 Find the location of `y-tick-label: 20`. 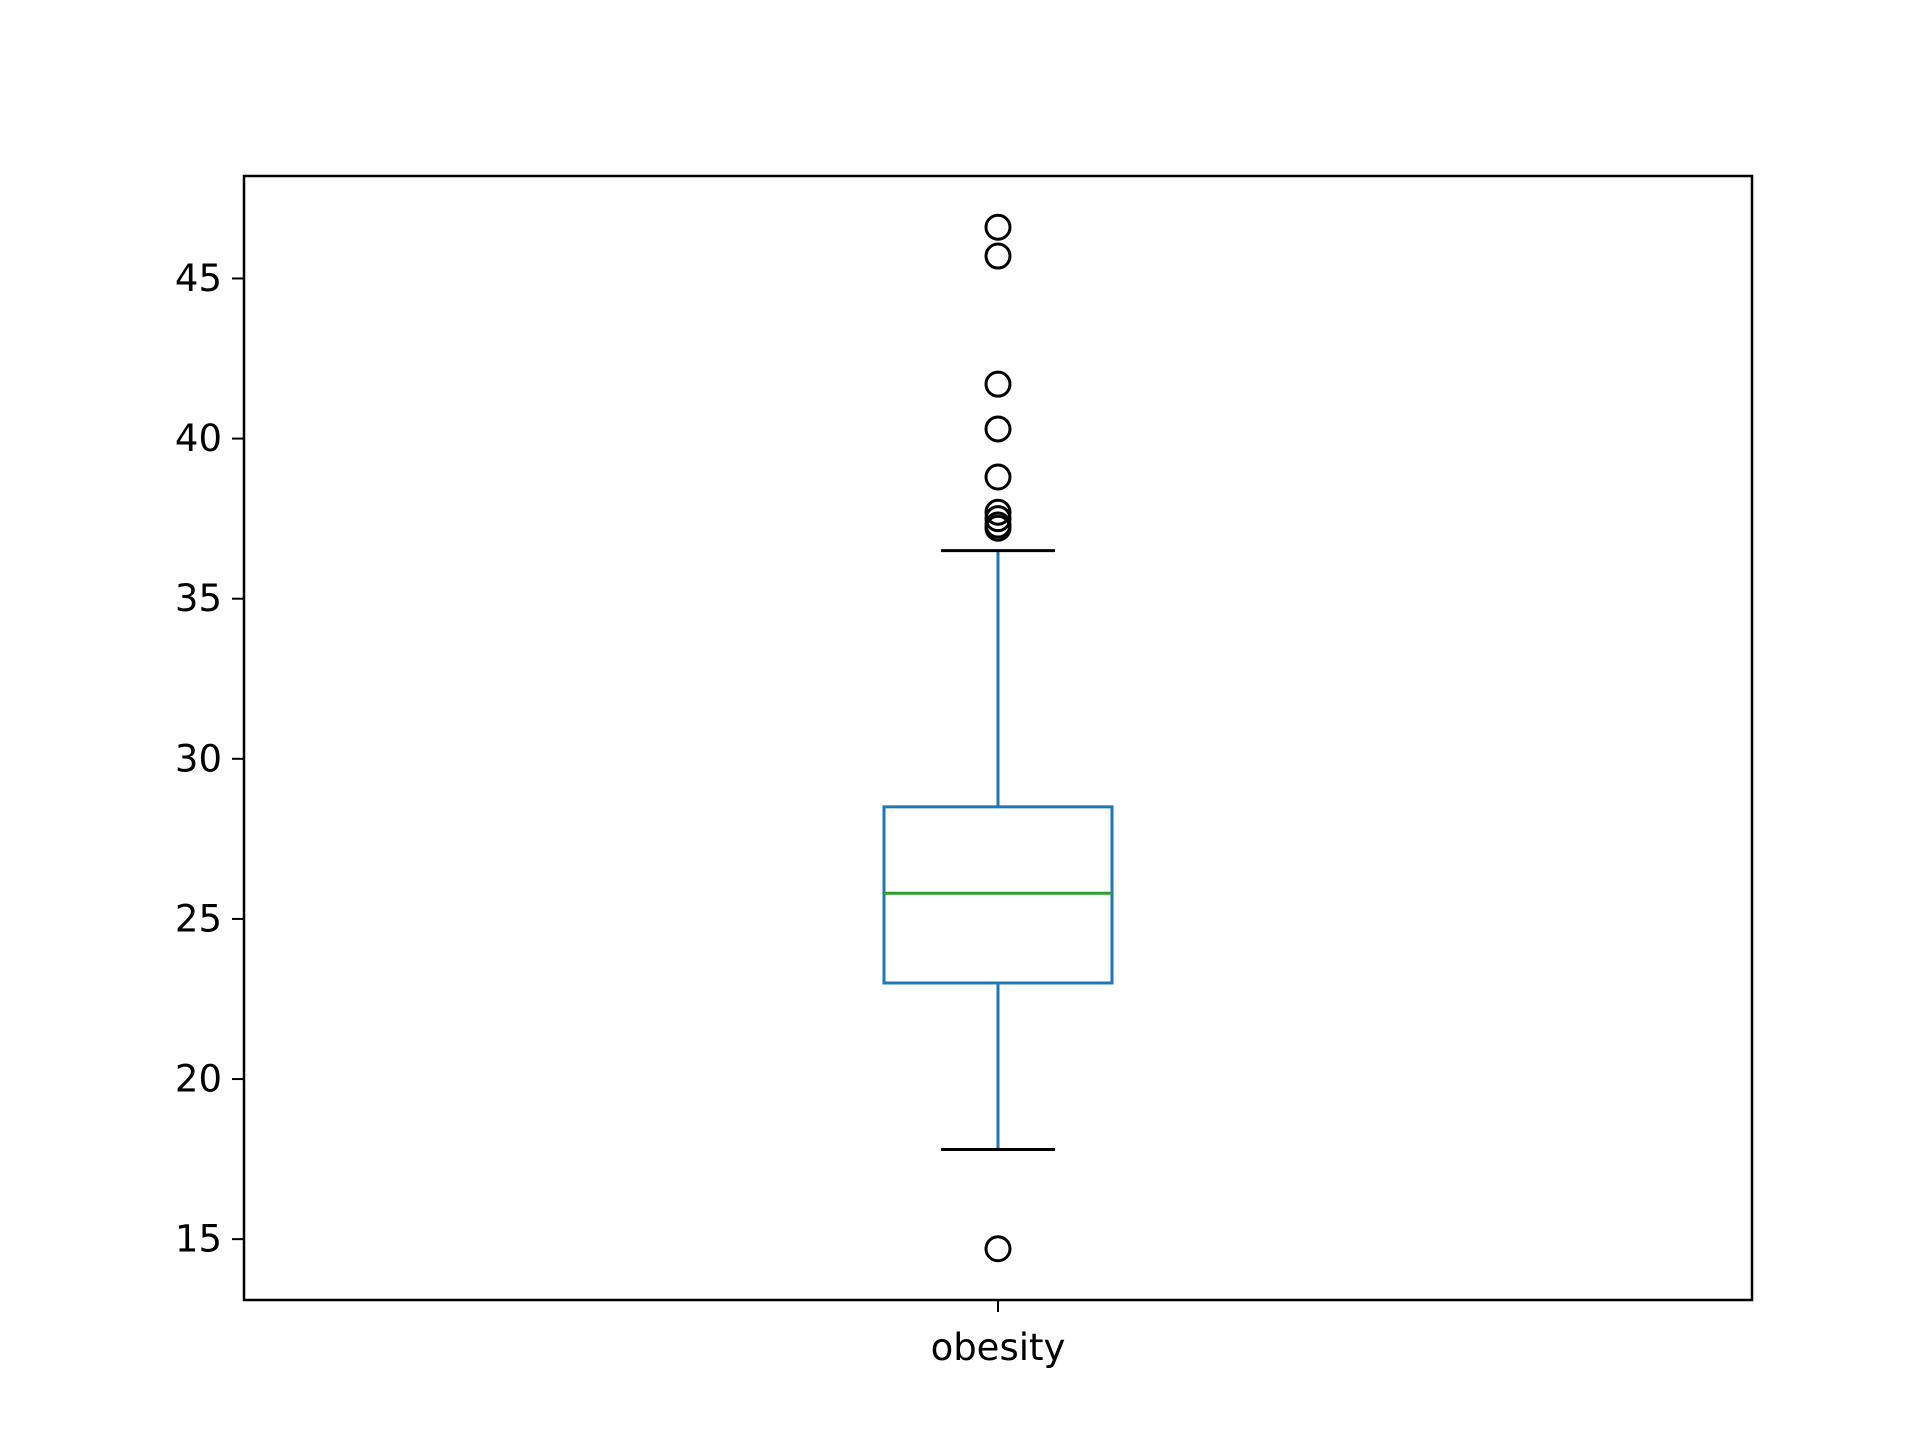

y-tick-label: 20 is located at coordinates (198, 1079).